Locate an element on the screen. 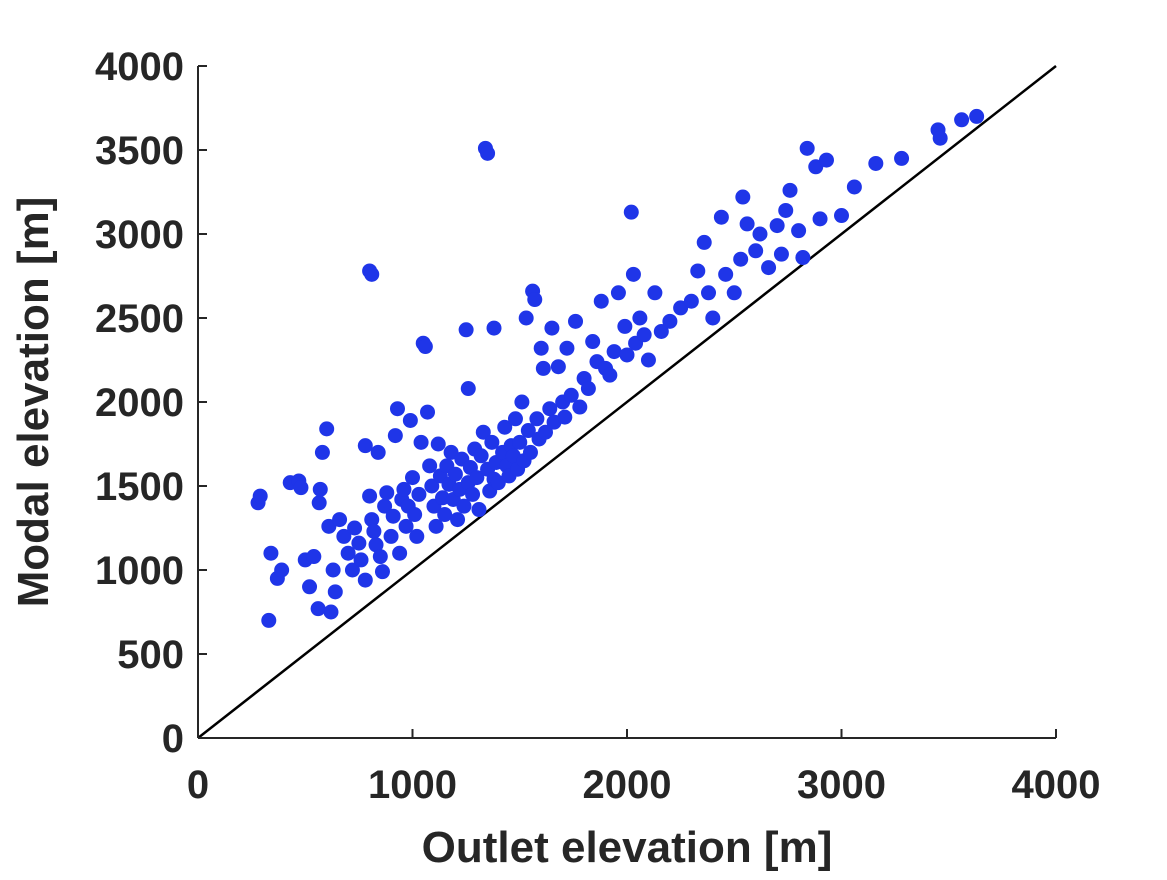 The height and width of the screenshot is (880, 1167). x-tick-label: 2000 is located at coordinates (627, 785).